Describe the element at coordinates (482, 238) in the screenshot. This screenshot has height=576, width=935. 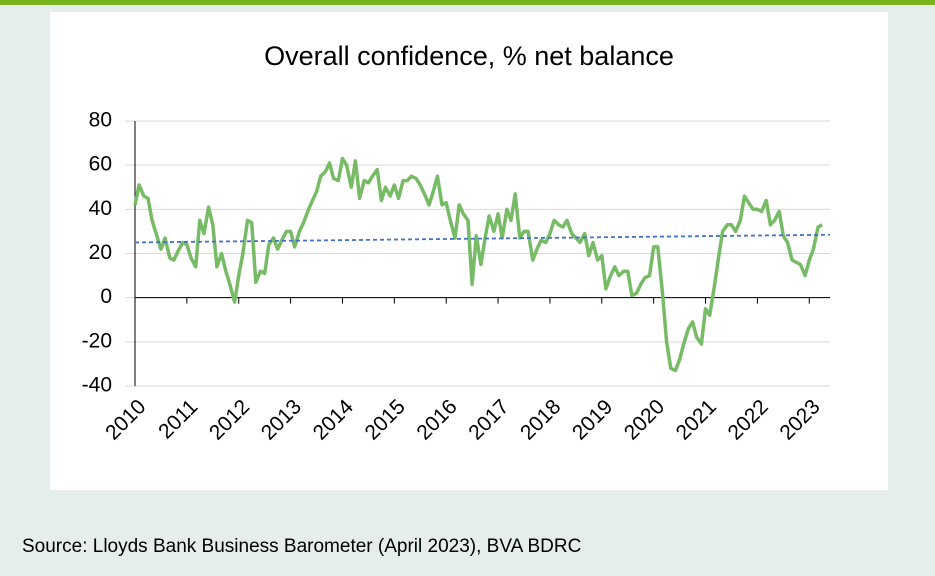
I see `trend-line` at that location.